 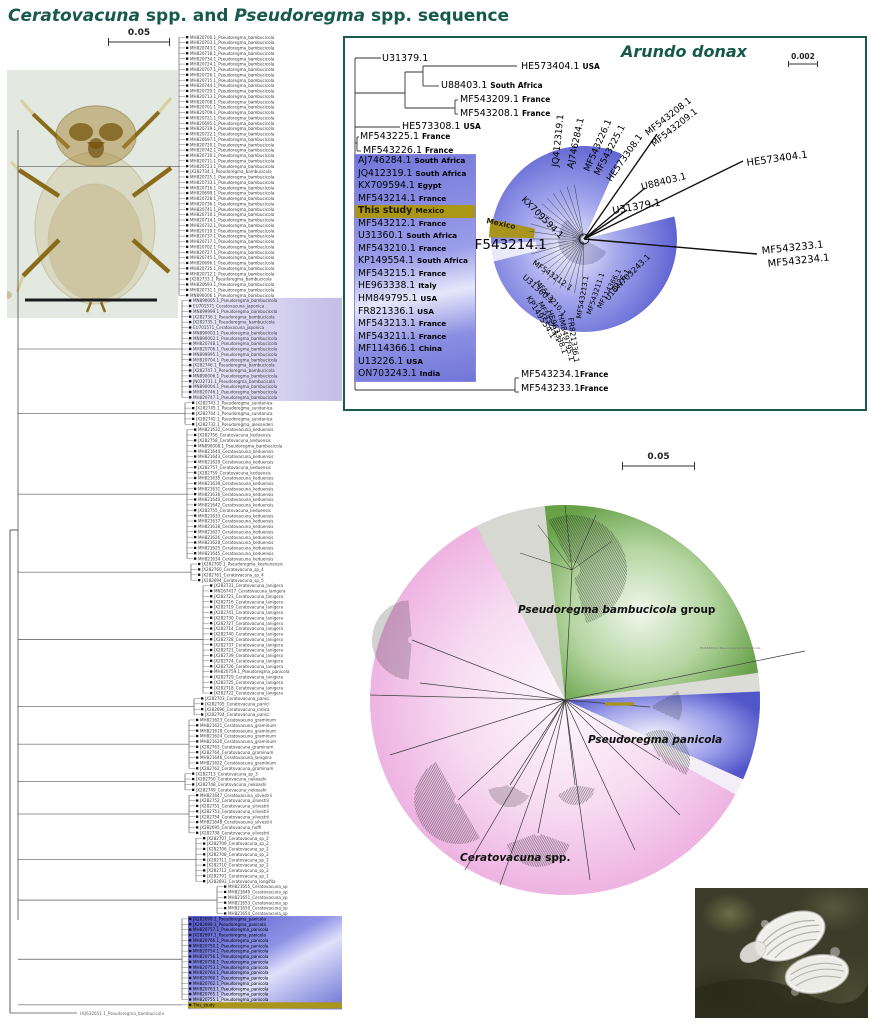 I want to click on taxon-label: MH820710.1_Pseudoregma_bambucicola, so click(x=232, y=214).